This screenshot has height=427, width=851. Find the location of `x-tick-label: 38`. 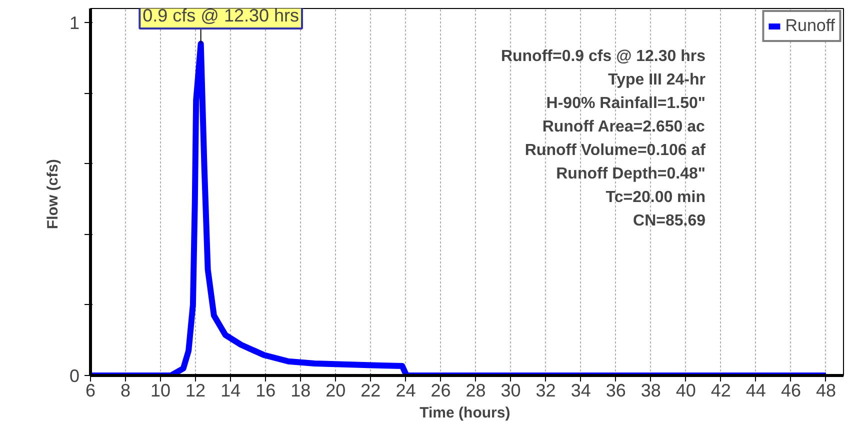

x-tick-label: 38 is located at coordinates (650, 390).